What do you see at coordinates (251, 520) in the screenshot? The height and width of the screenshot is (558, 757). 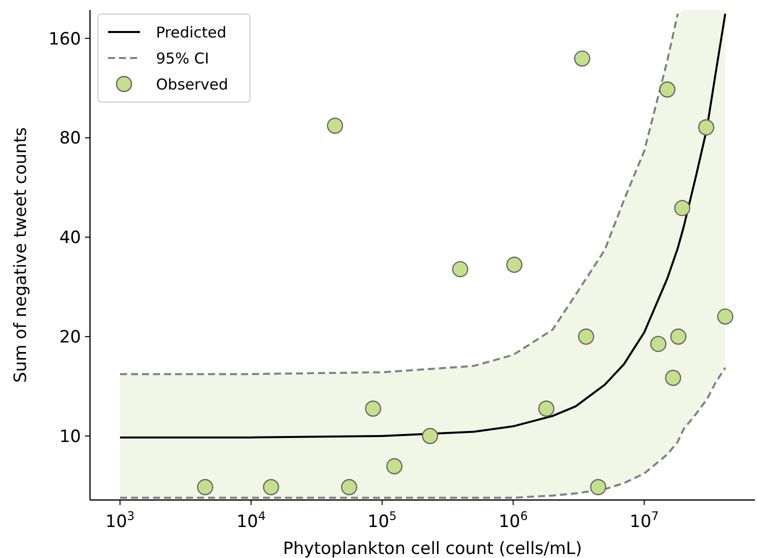 I see `x-tick-label: 10$^{4}$` at bounding box center [251, 520].